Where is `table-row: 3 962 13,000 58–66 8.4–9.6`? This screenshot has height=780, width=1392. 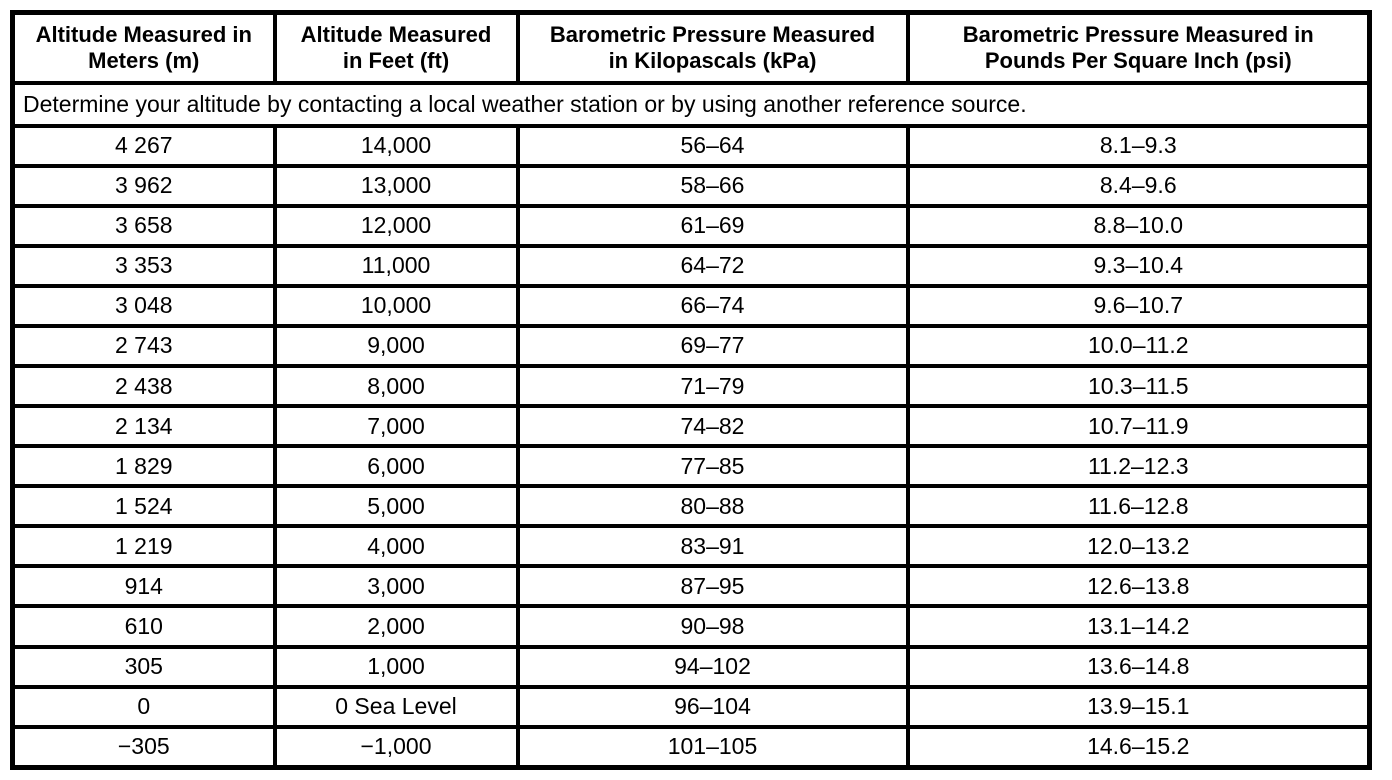 table-row: 3 962 13,000 58–66 8.4–9.6 is located at coordinates (691, 185).